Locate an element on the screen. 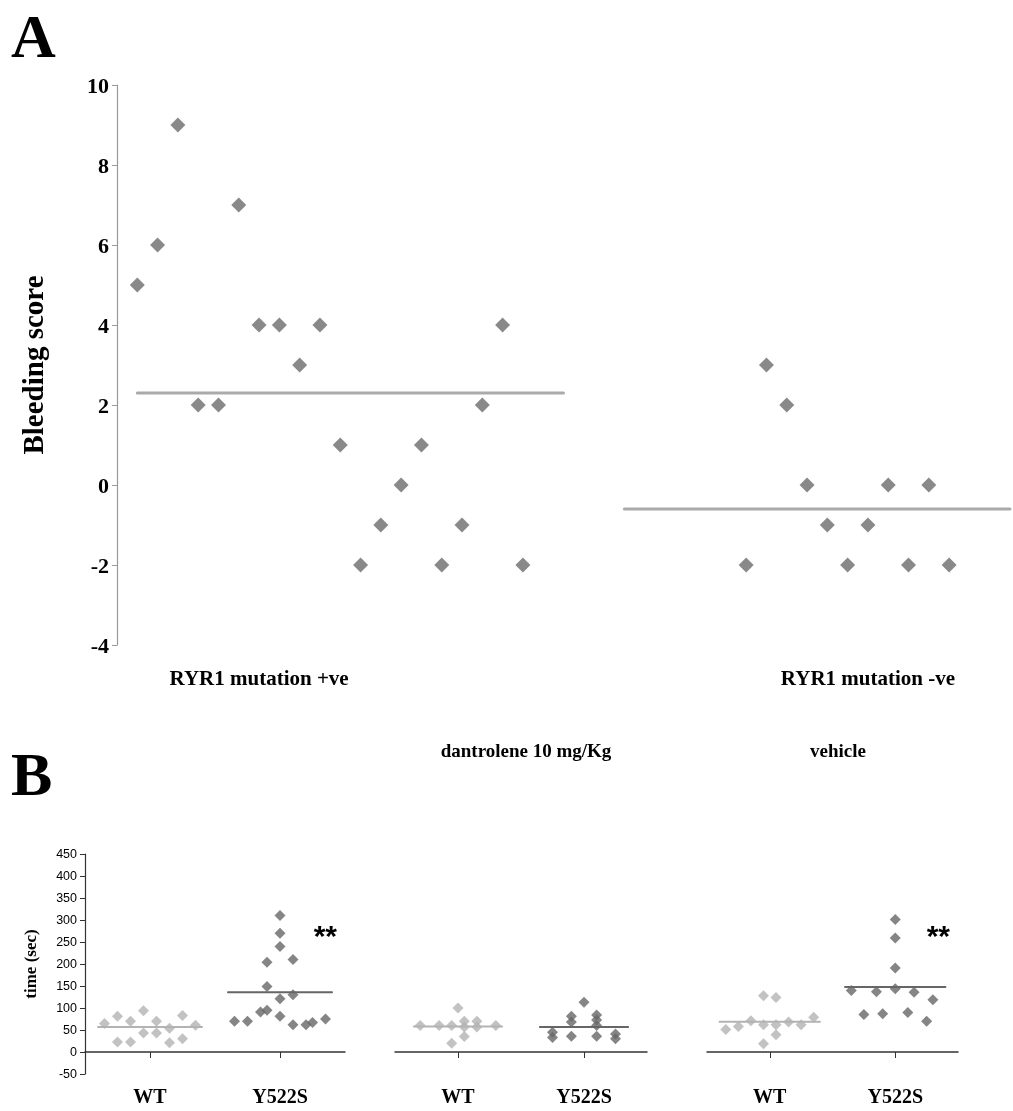 This screenshot has width=1013, height=1111. chart-title: vehicle is located at coordinates (838, 750).